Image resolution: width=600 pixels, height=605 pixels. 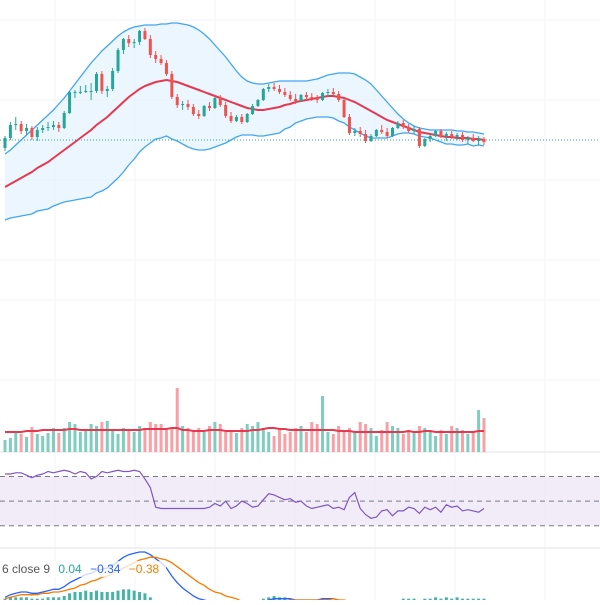 What do you see at coordinates (83, 569) in the screenshot?
I see `macd-legend: 6 close 9 0.04 −0.34 −0.38` at bounding box center [83, 569].